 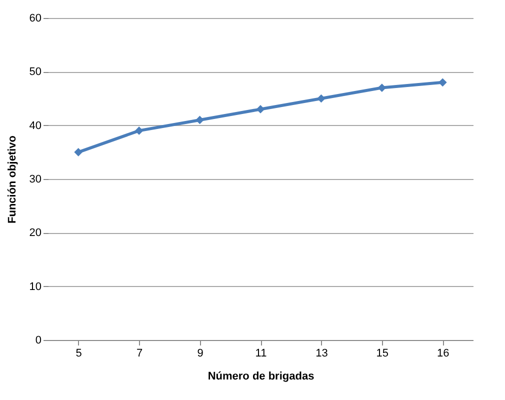 What do you see at coordinates (12, 179) in the screenshot?
I see `y-axis-title: Función objetivo` at bounding box center [12, 179].